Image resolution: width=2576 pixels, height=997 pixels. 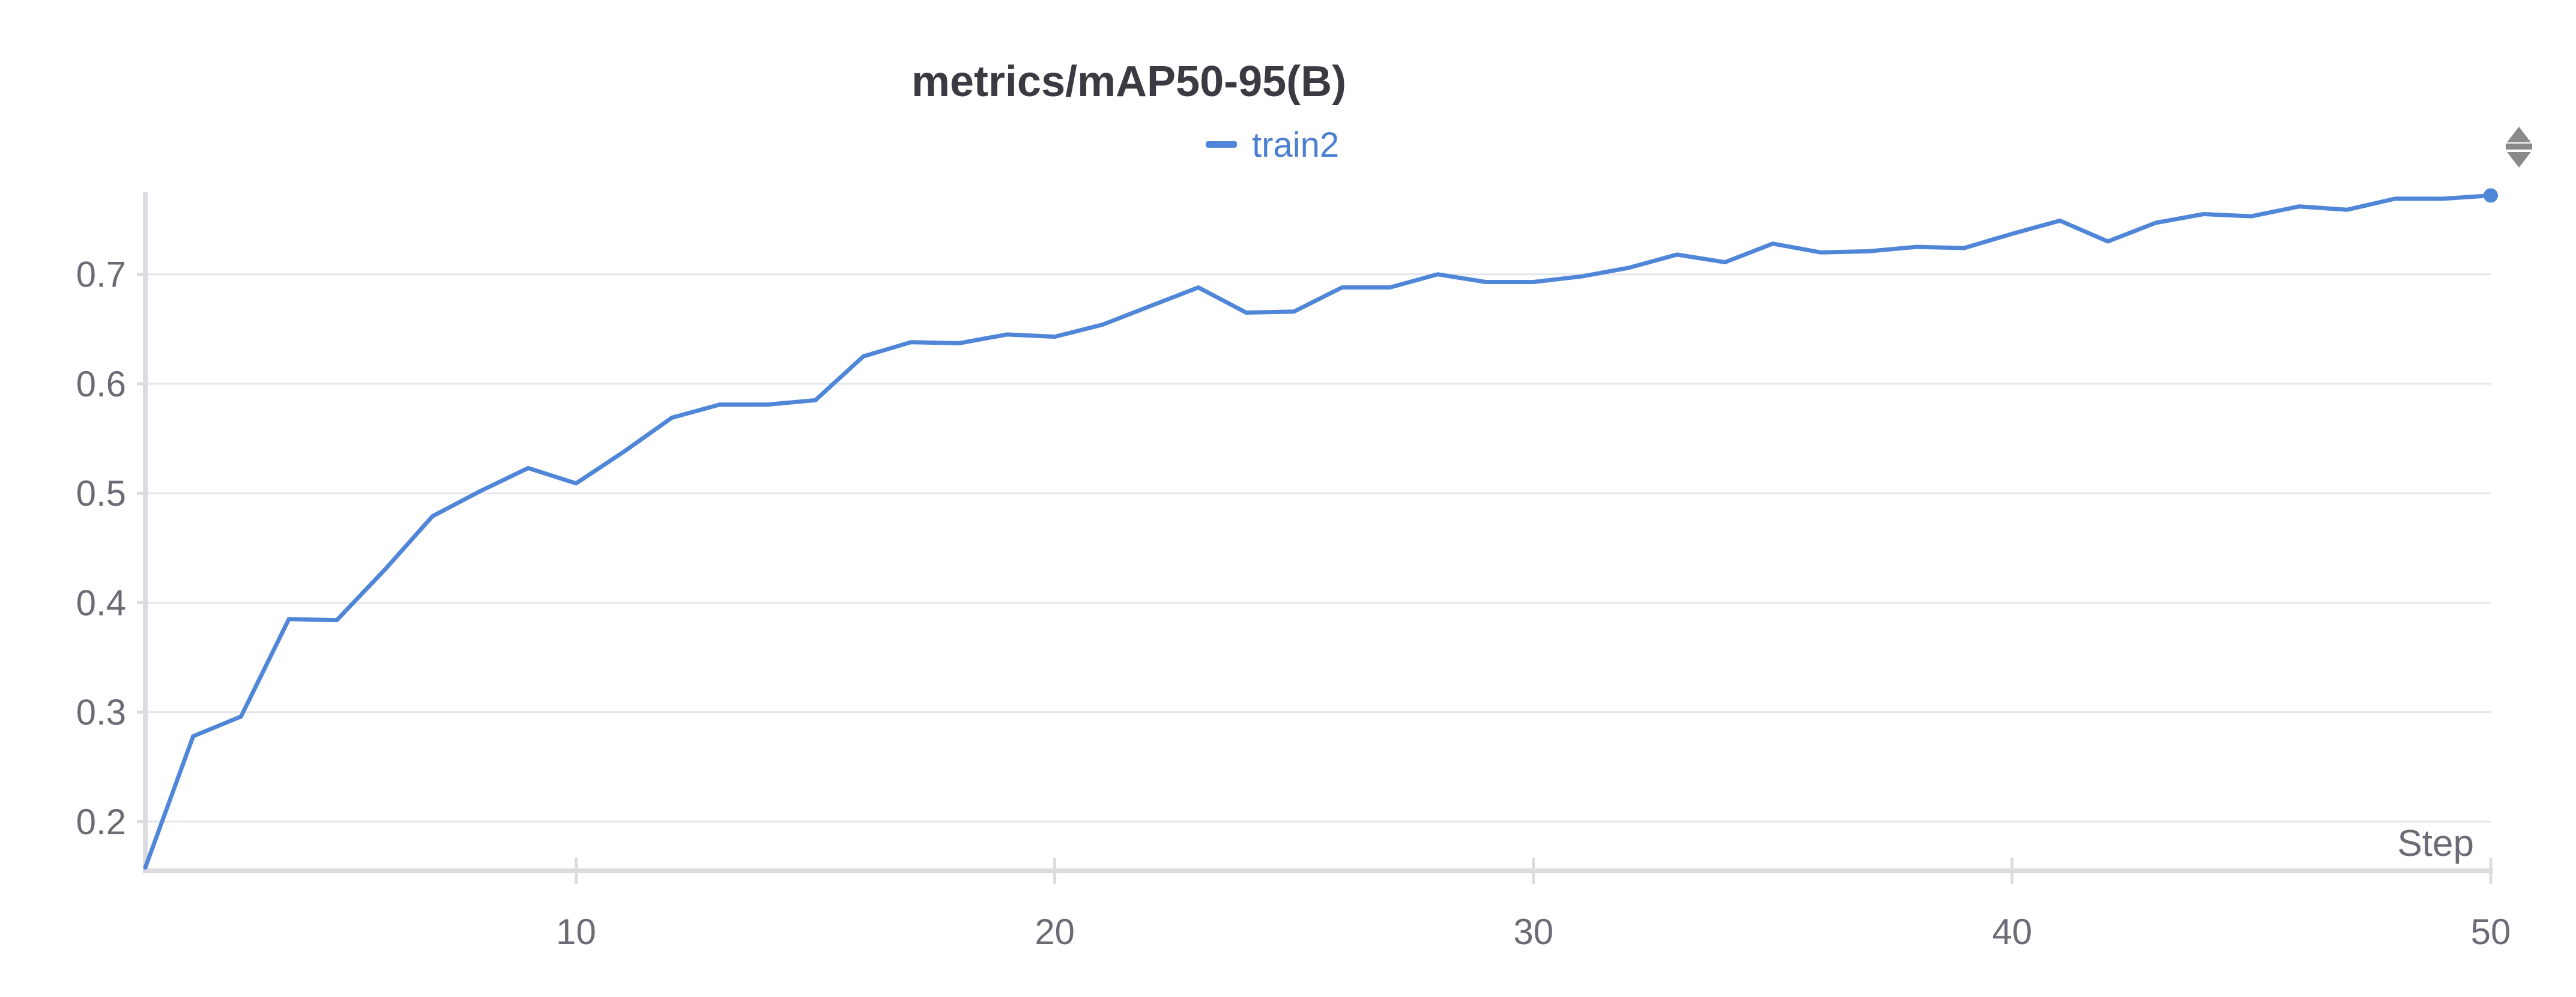 I want to click on x-tick-label-3: 40, so click(x=2012, y=932).